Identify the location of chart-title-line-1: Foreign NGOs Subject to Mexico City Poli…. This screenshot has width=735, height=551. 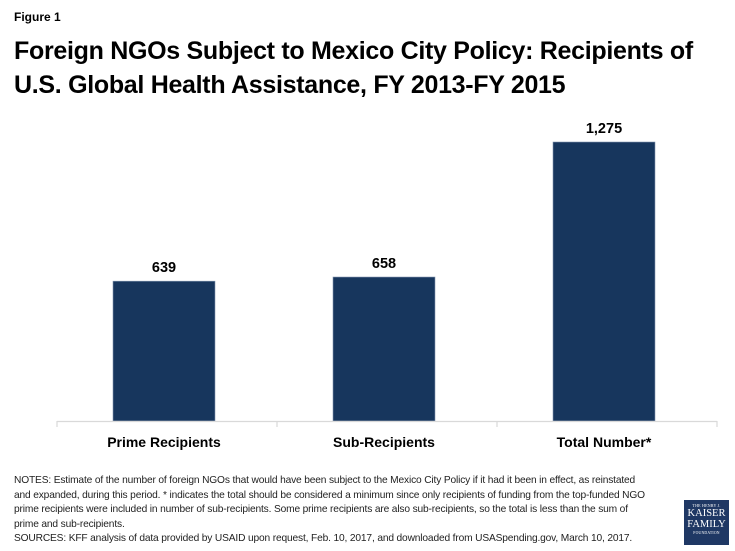
(353, 51).